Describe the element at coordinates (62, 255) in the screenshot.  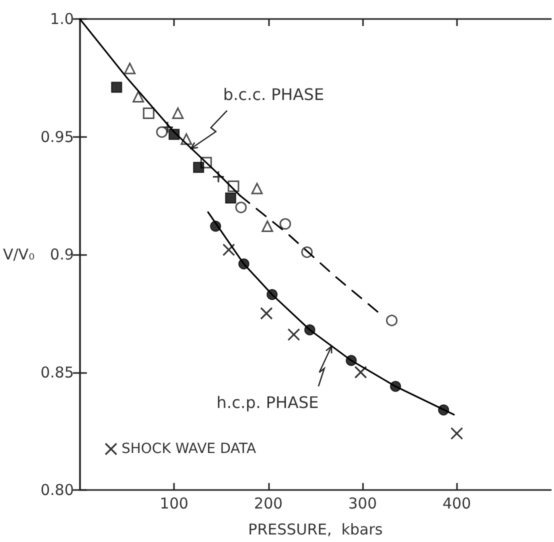
I see `y-tick-label: 0.9` at that location.